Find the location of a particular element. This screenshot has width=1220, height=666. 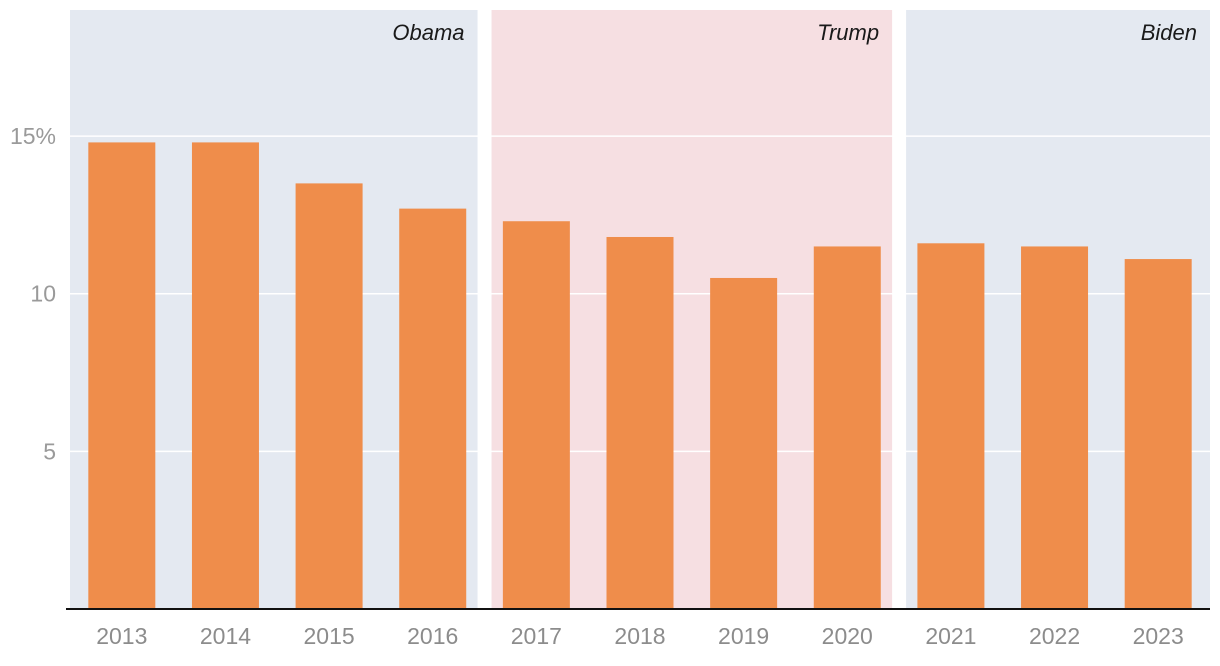

bar-2019 is located at coordinates (744, 443).